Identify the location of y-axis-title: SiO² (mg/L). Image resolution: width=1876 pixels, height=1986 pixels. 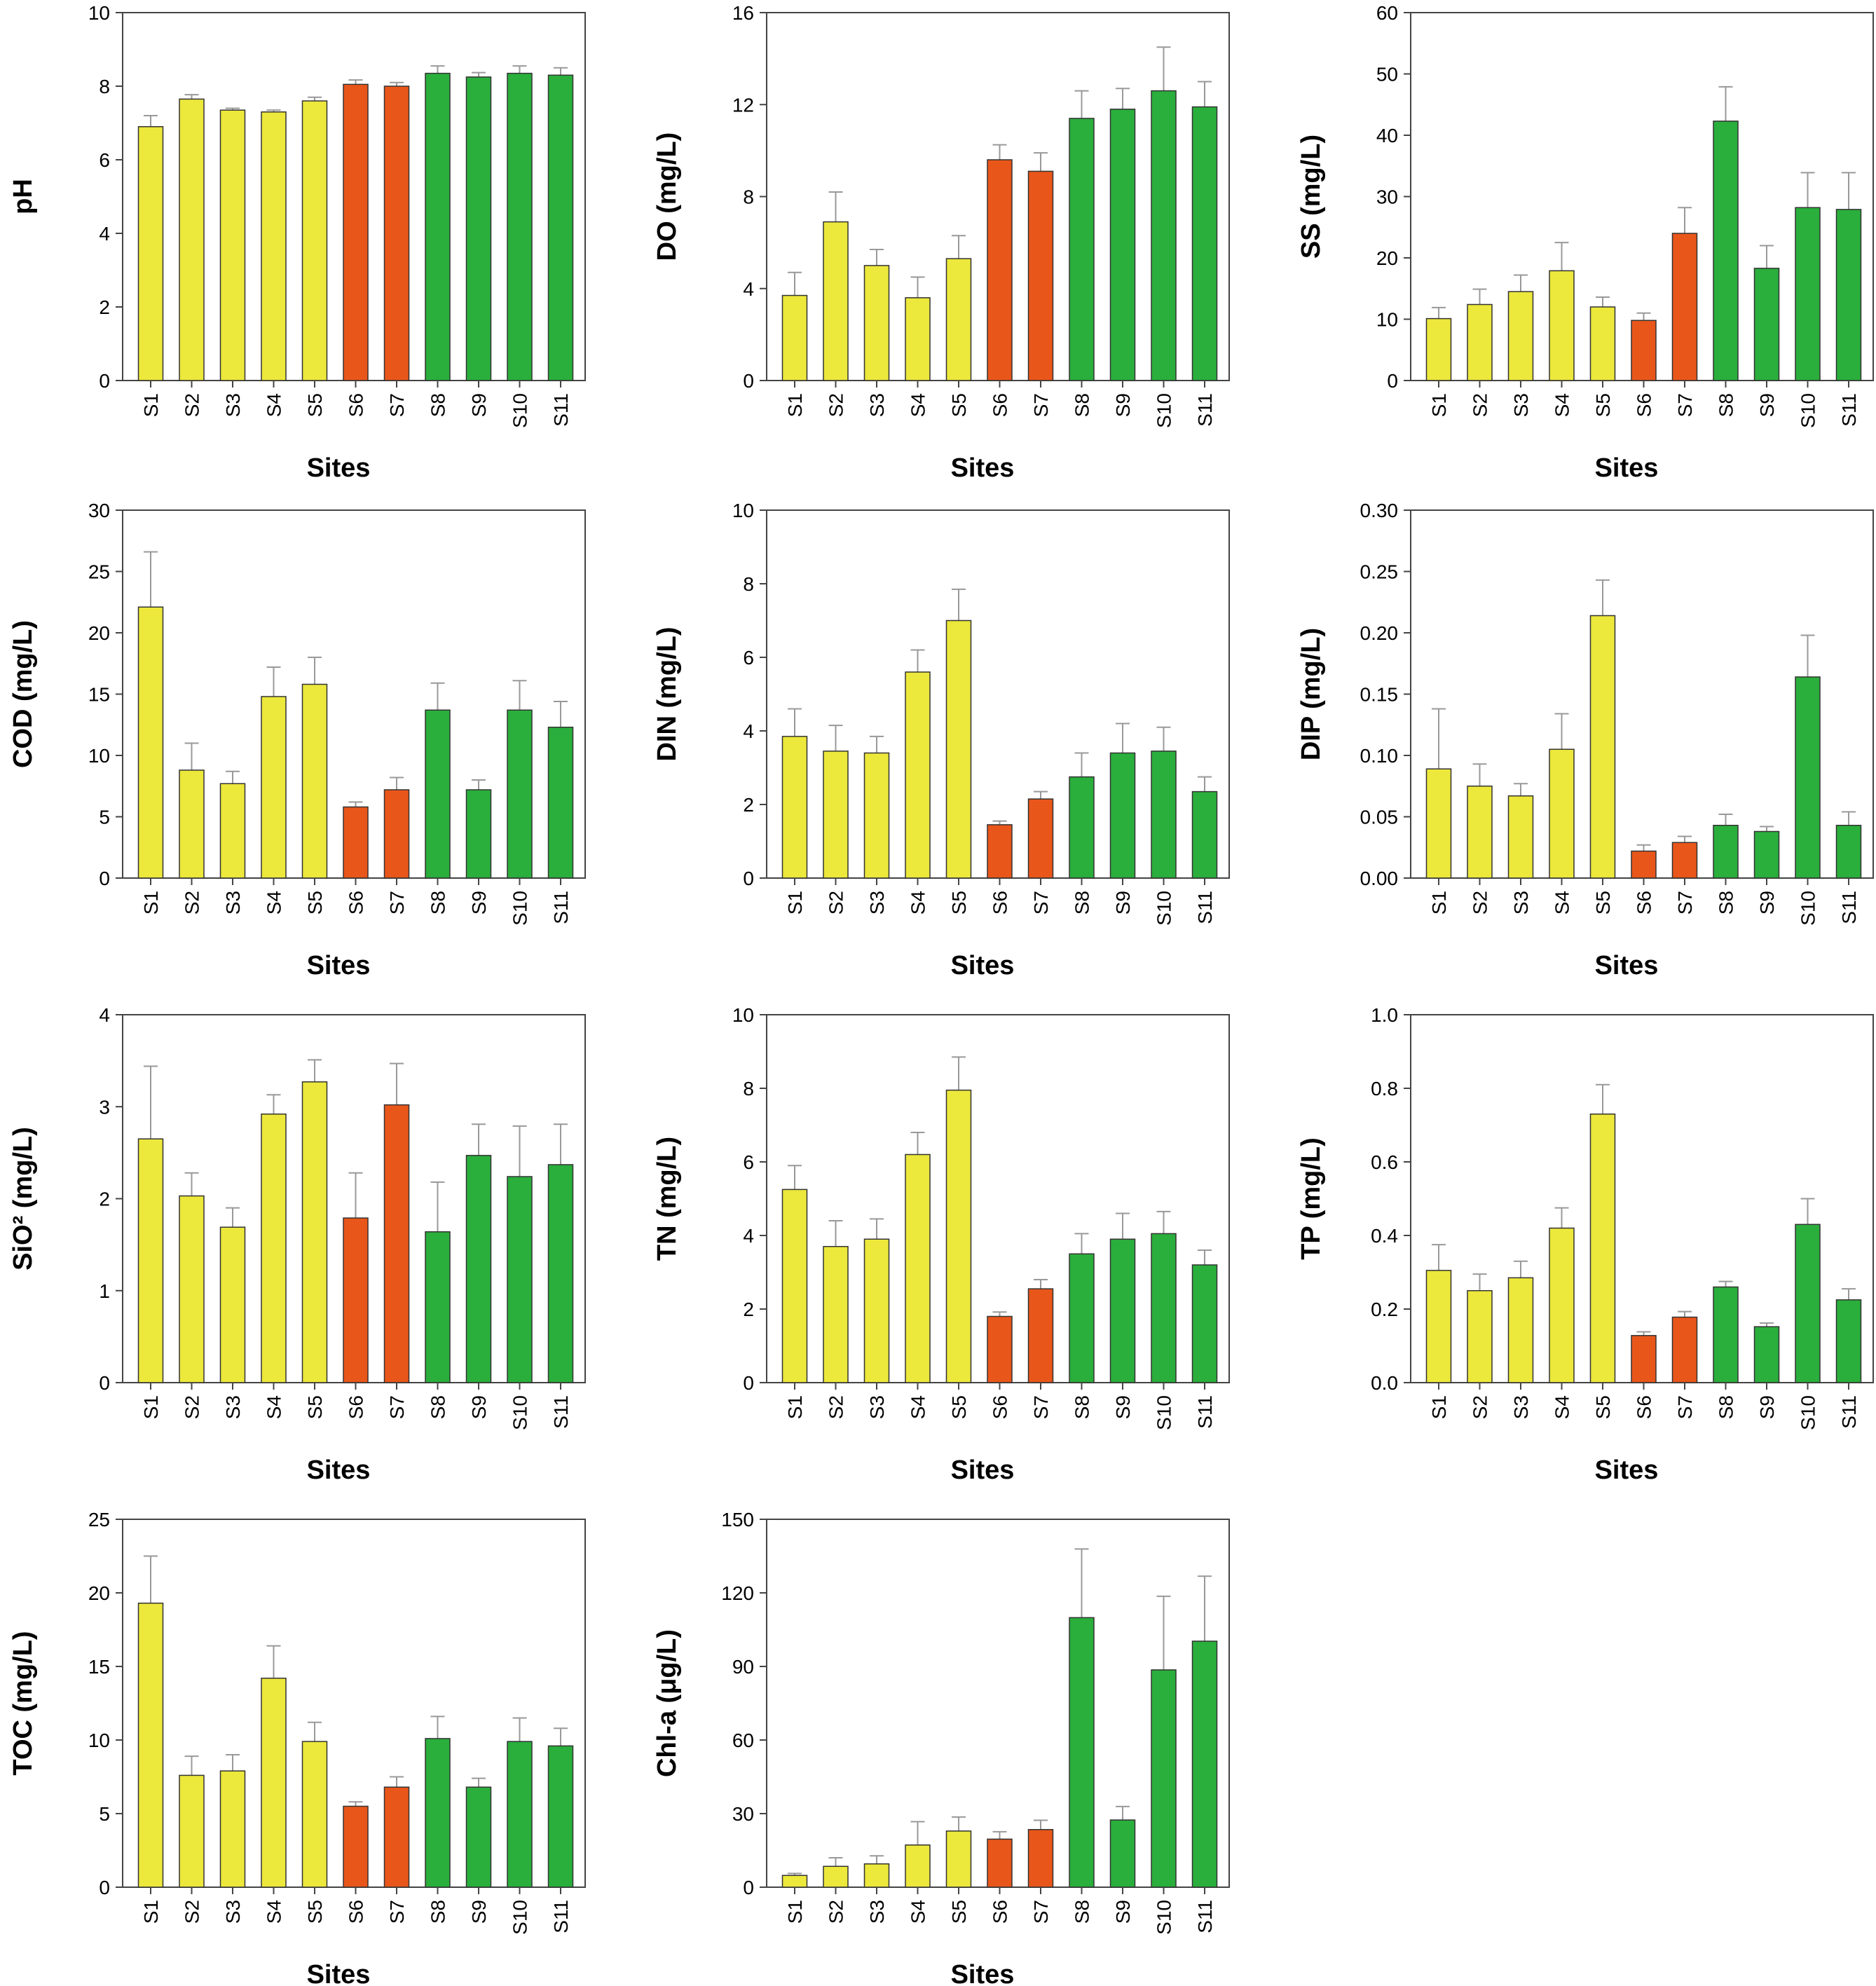
(23, 1199).